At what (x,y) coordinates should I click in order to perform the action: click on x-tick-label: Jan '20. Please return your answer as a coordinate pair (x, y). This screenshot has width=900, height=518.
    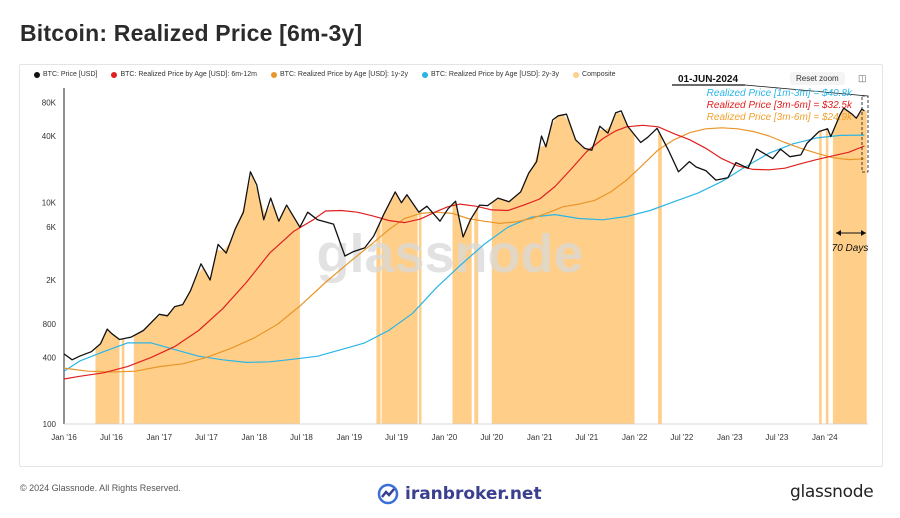
    Looking at the image, I should click on (445, 437).